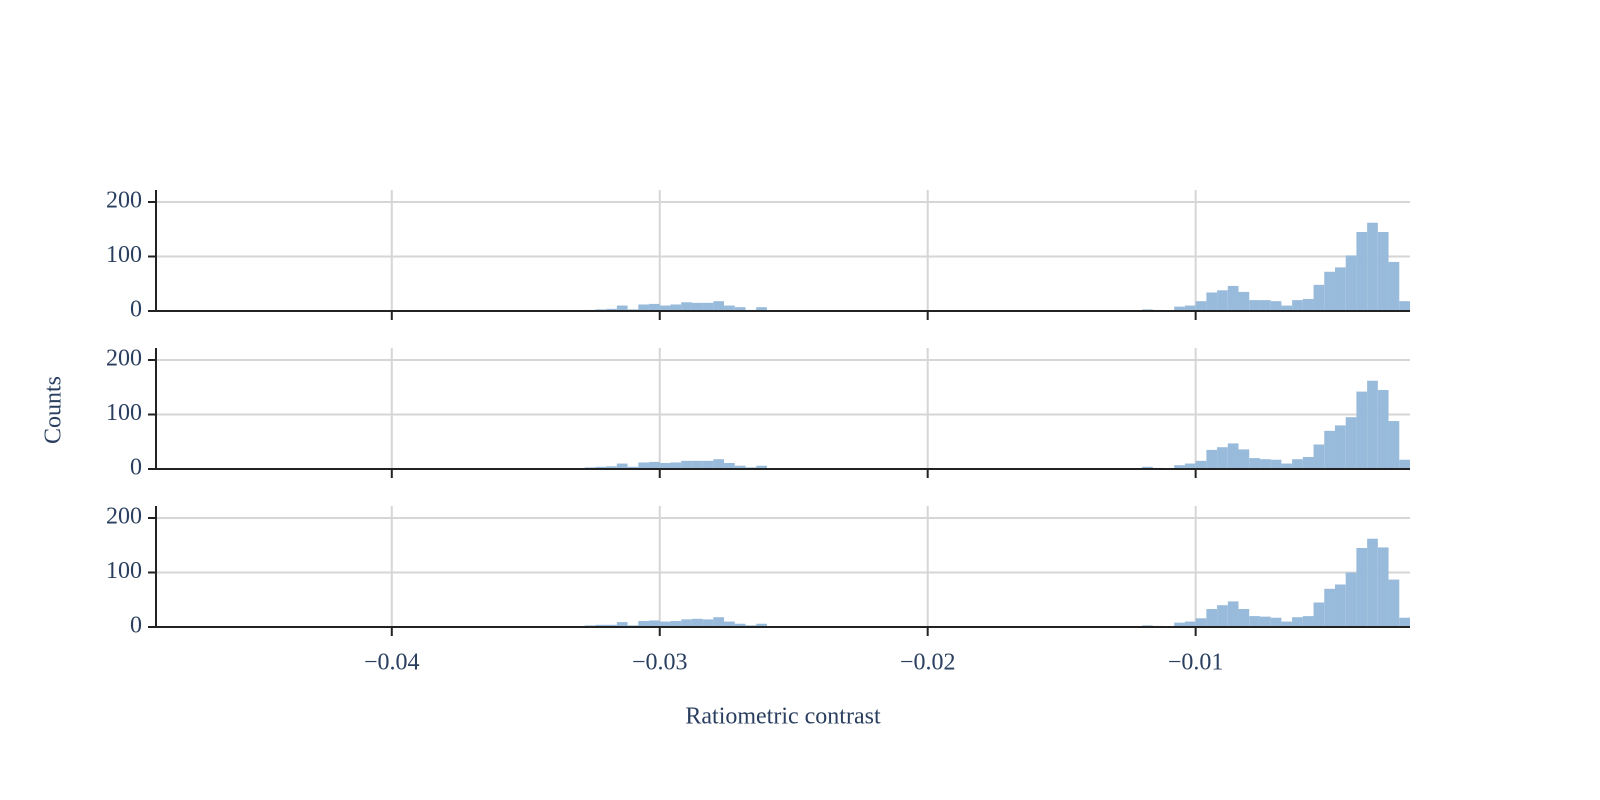  What do you see at coordinates (392, 663) in the screenshot?
I see `x-tick-label: −0.04` at bounding box center [392, 663].